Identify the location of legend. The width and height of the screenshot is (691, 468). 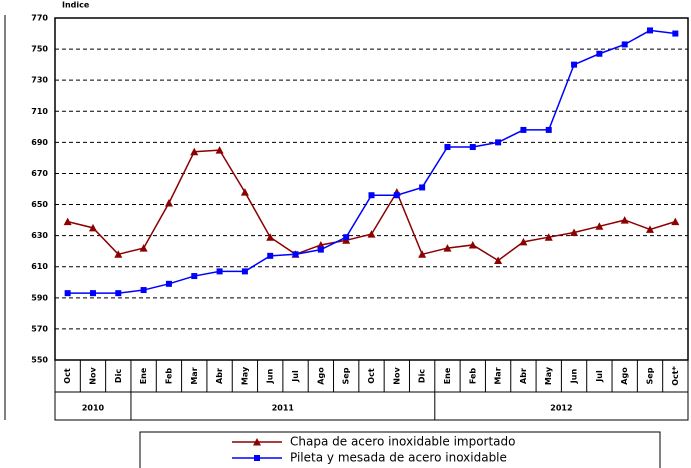
(400, 449).